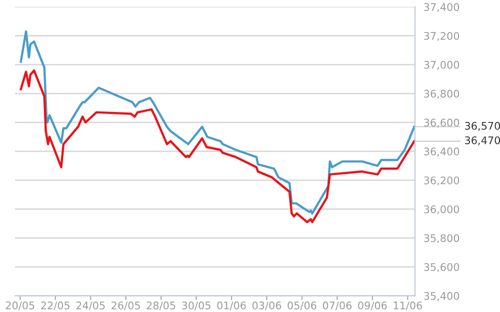 Image resolution: width=500 pixels, height=312 pixels. What do you see at coordinates (482, 141) in the screenshot?
I see `annotation: 36,470` at bounding box center [482, 141].